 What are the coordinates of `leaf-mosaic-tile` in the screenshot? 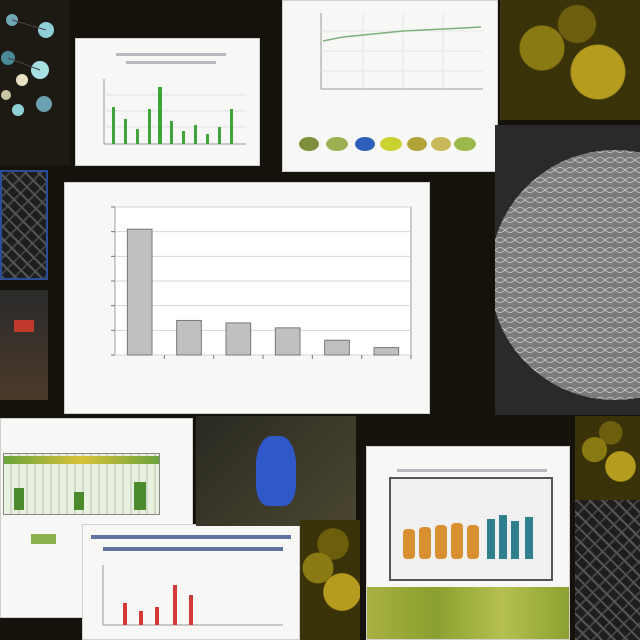 It's located at (24, 225).